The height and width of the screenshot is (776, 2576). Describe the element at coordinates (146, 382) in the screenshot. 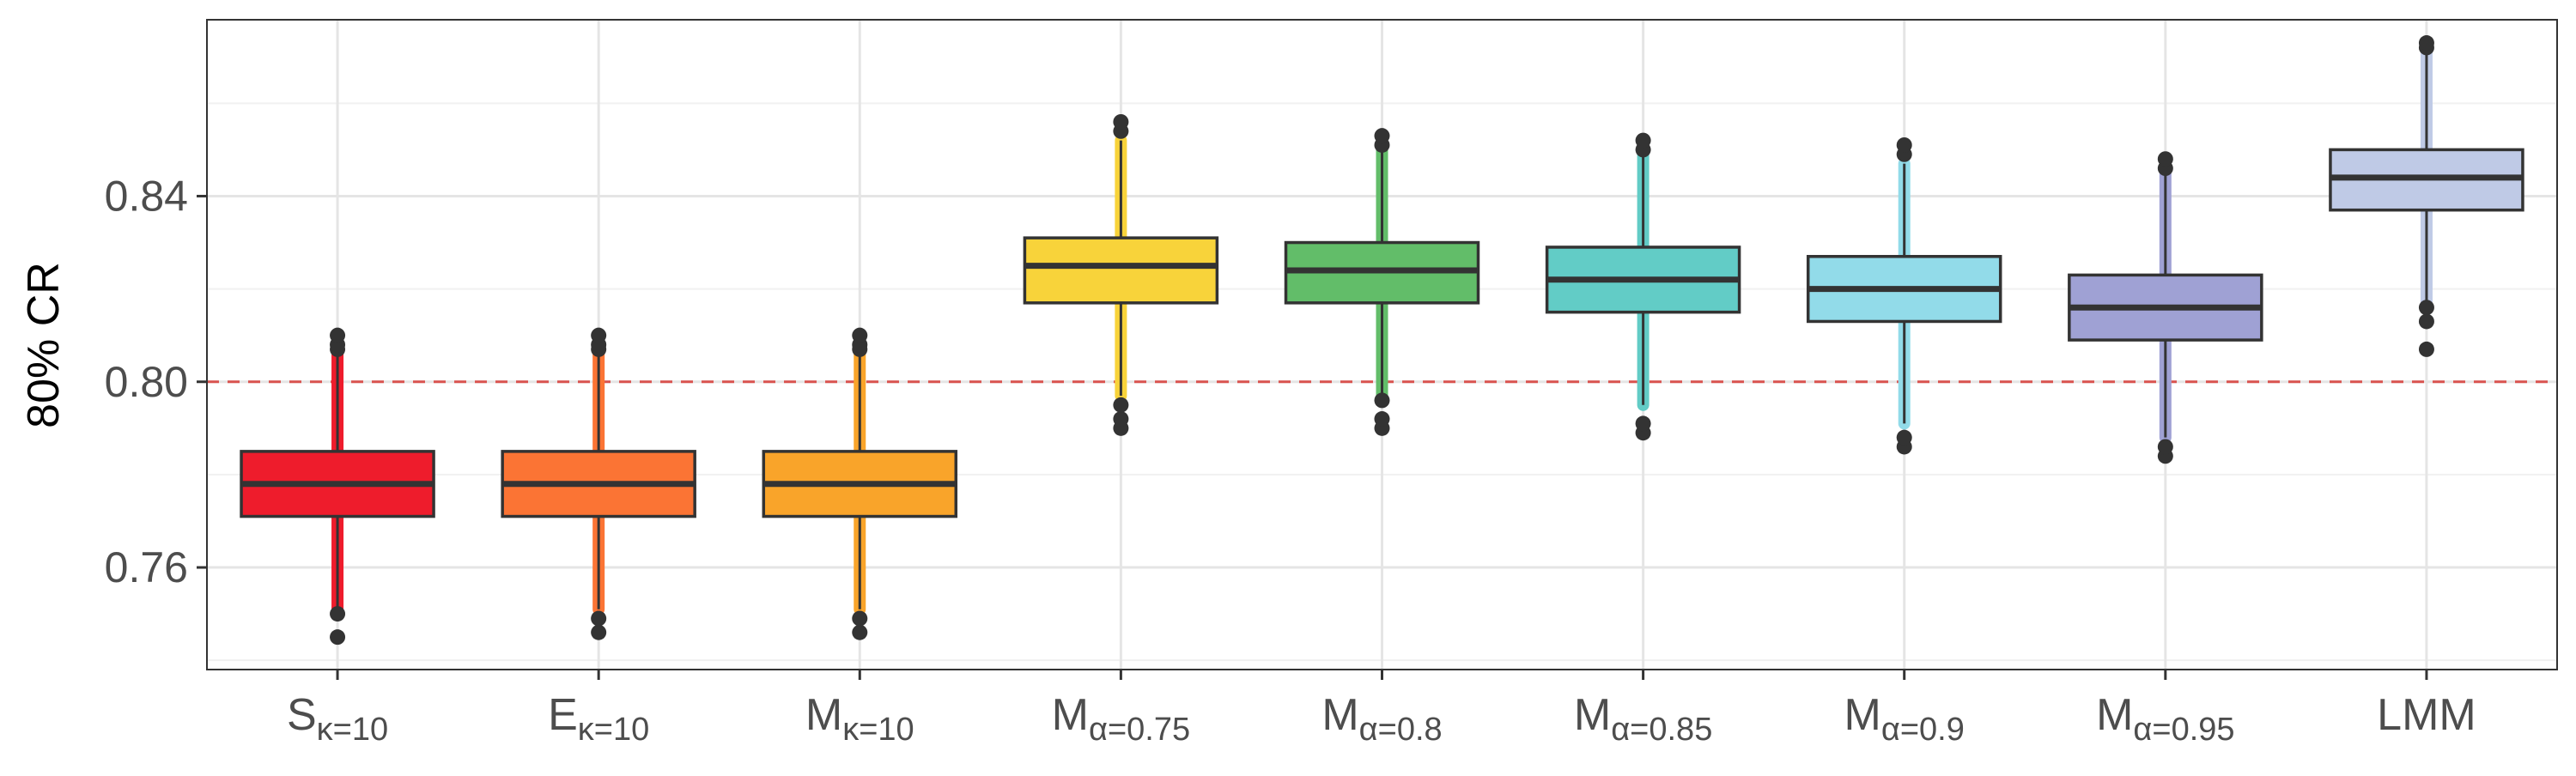

I see `y-tick-label: 0.80` at that location.